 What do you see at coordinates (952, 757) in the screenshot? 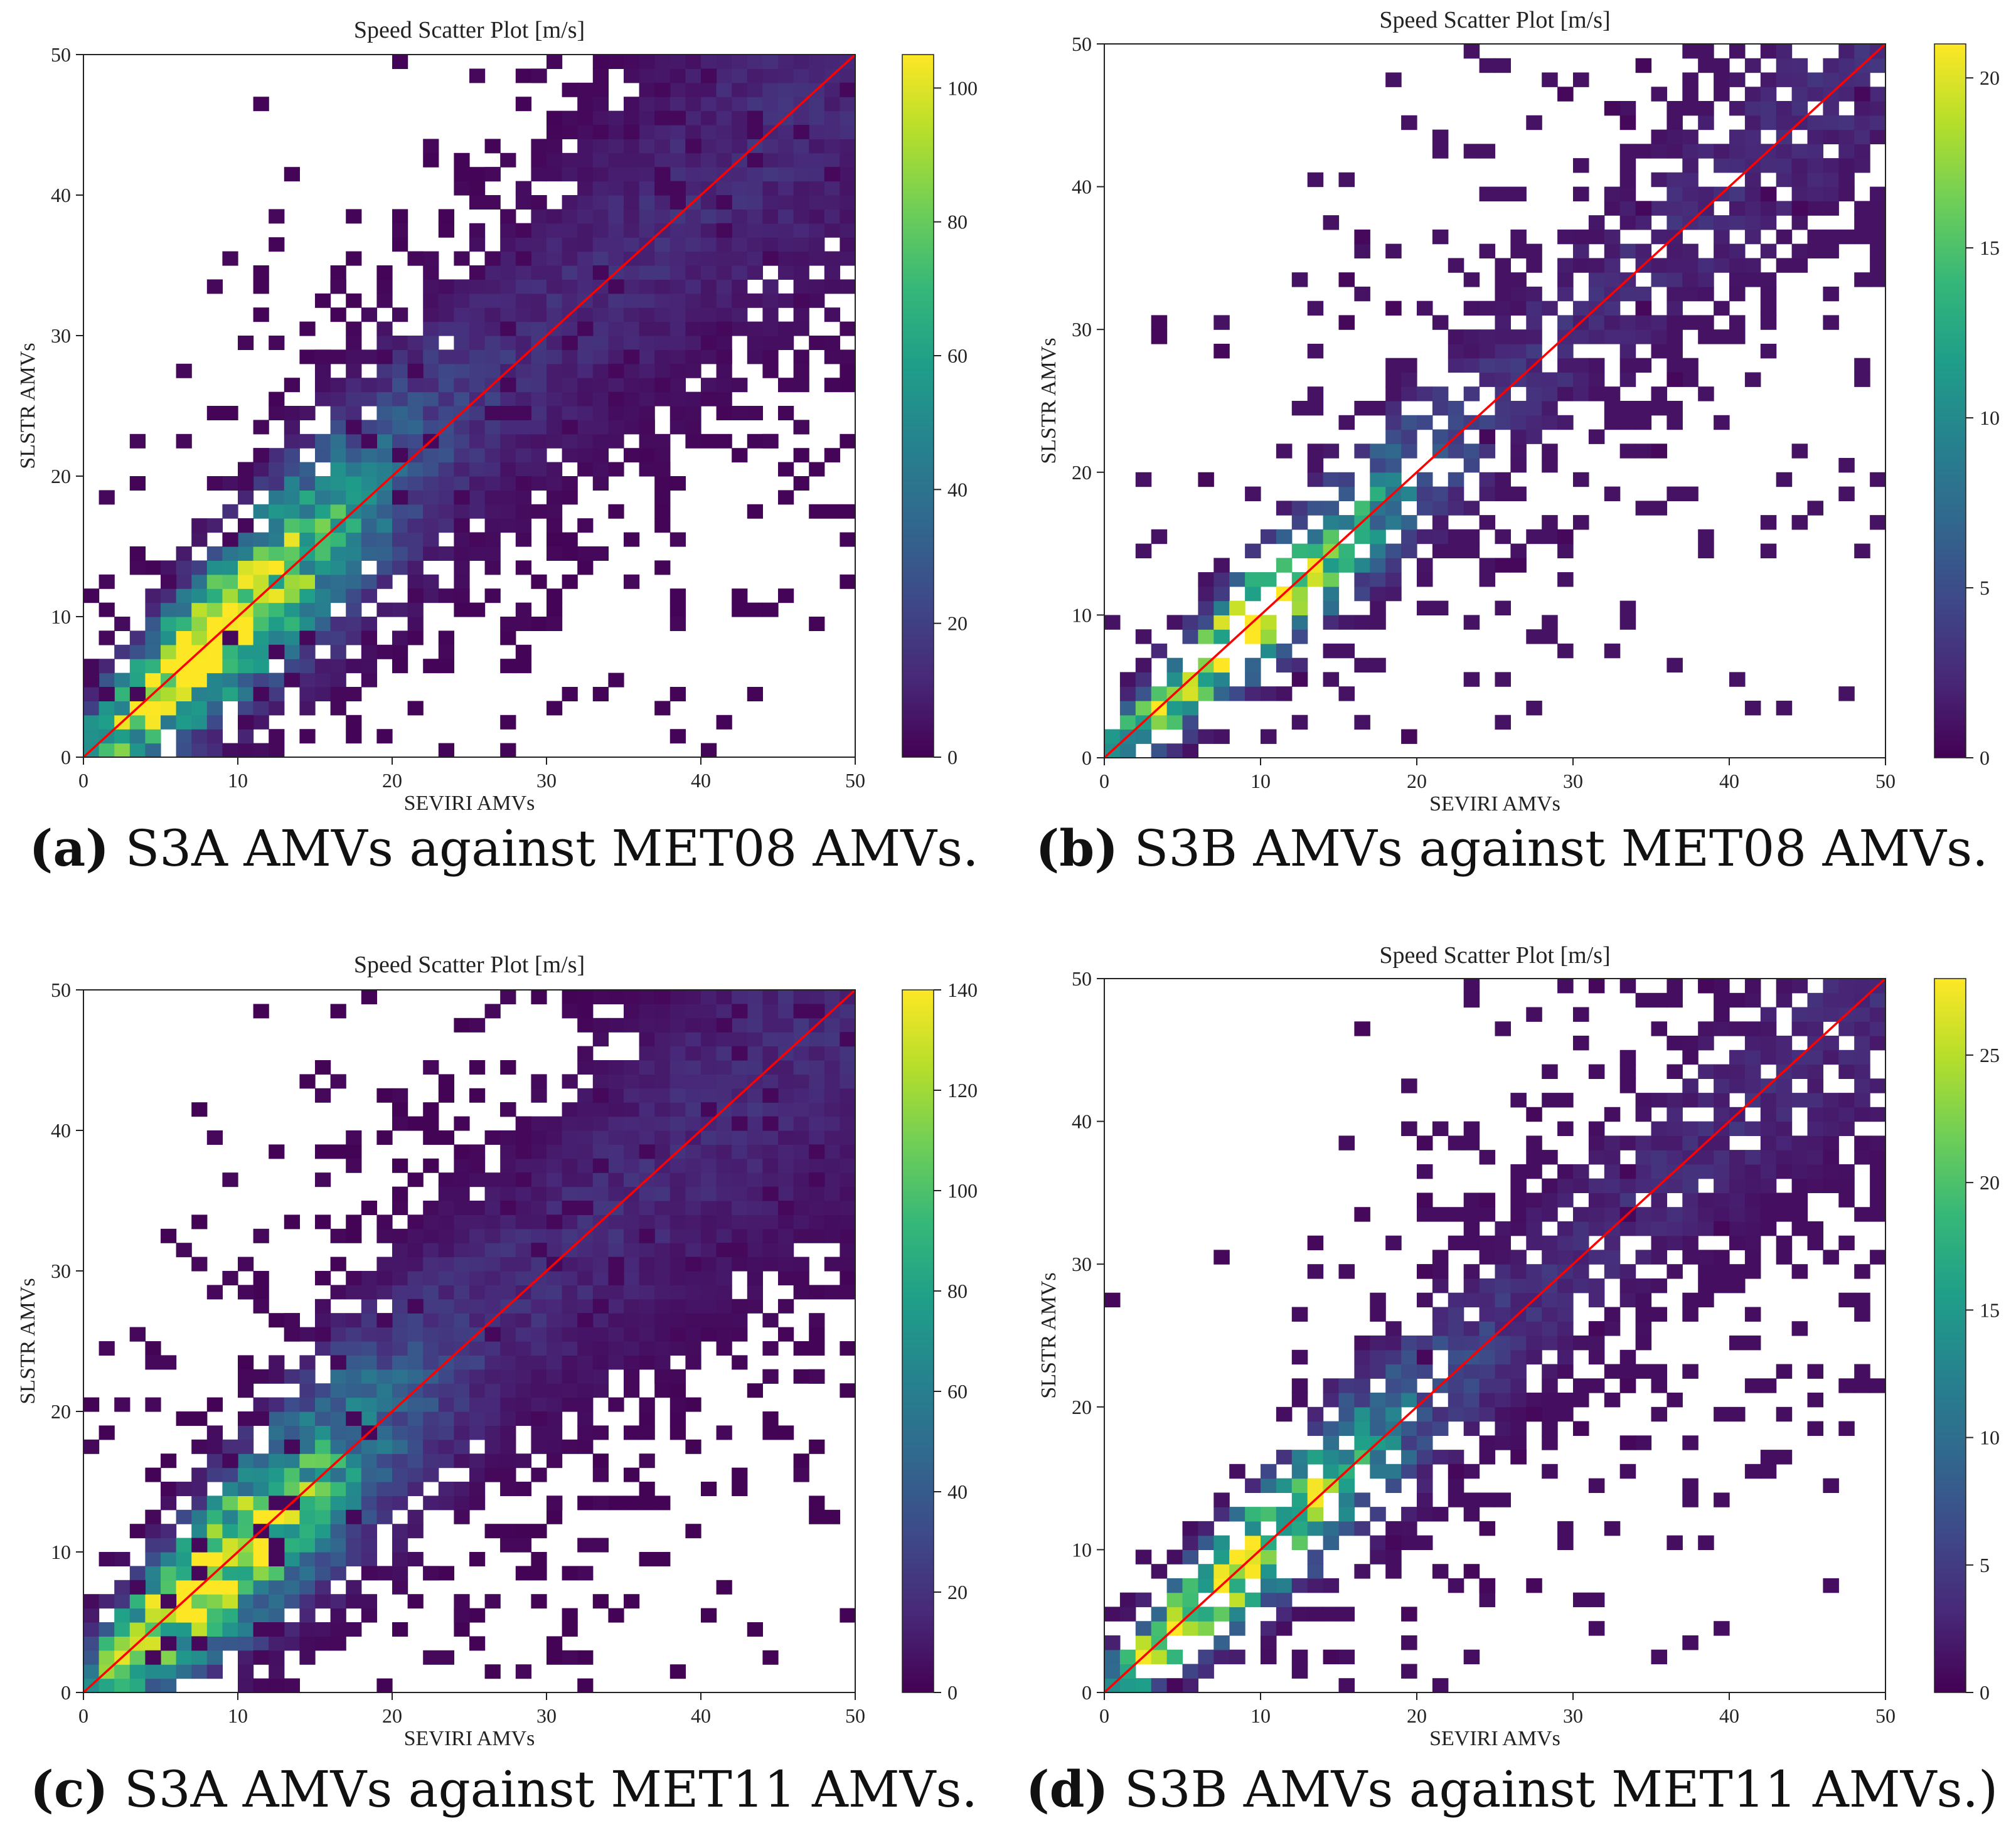
I see `colorbar-tick-label: 0` at bounding box center [952, 757].